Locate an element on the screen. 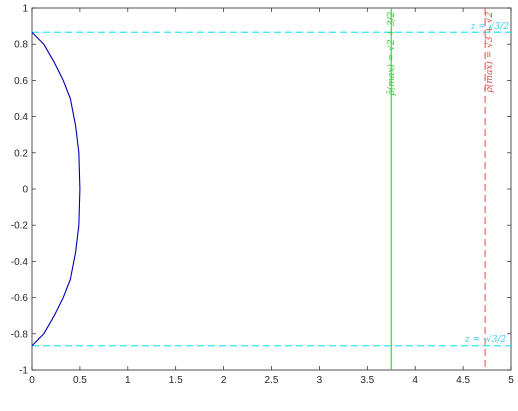 This screenshot has width=518, height=411. x-tick-label: 2 is located at coordinates (224, 380).